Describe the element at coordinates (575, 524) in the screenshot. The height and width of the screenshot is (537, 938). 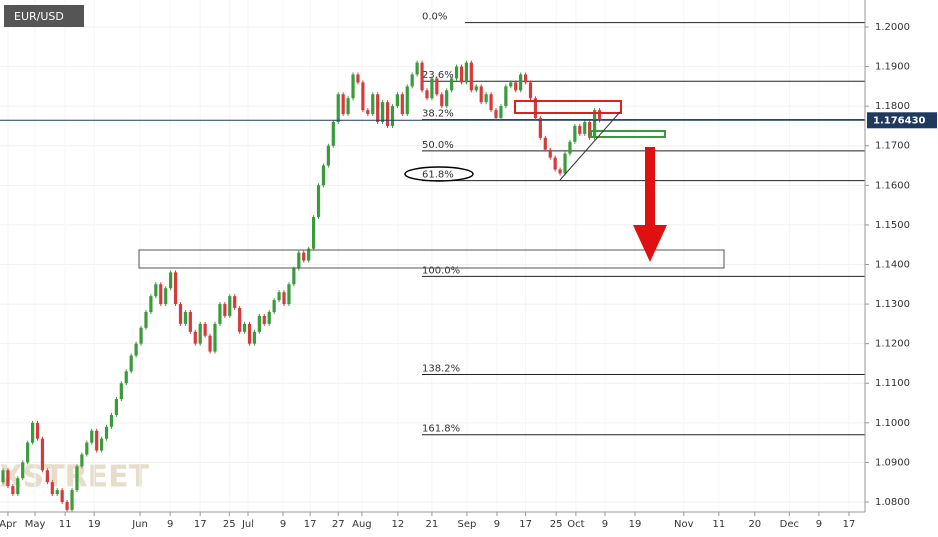
I see `x-tick-label: Oct` at that location.